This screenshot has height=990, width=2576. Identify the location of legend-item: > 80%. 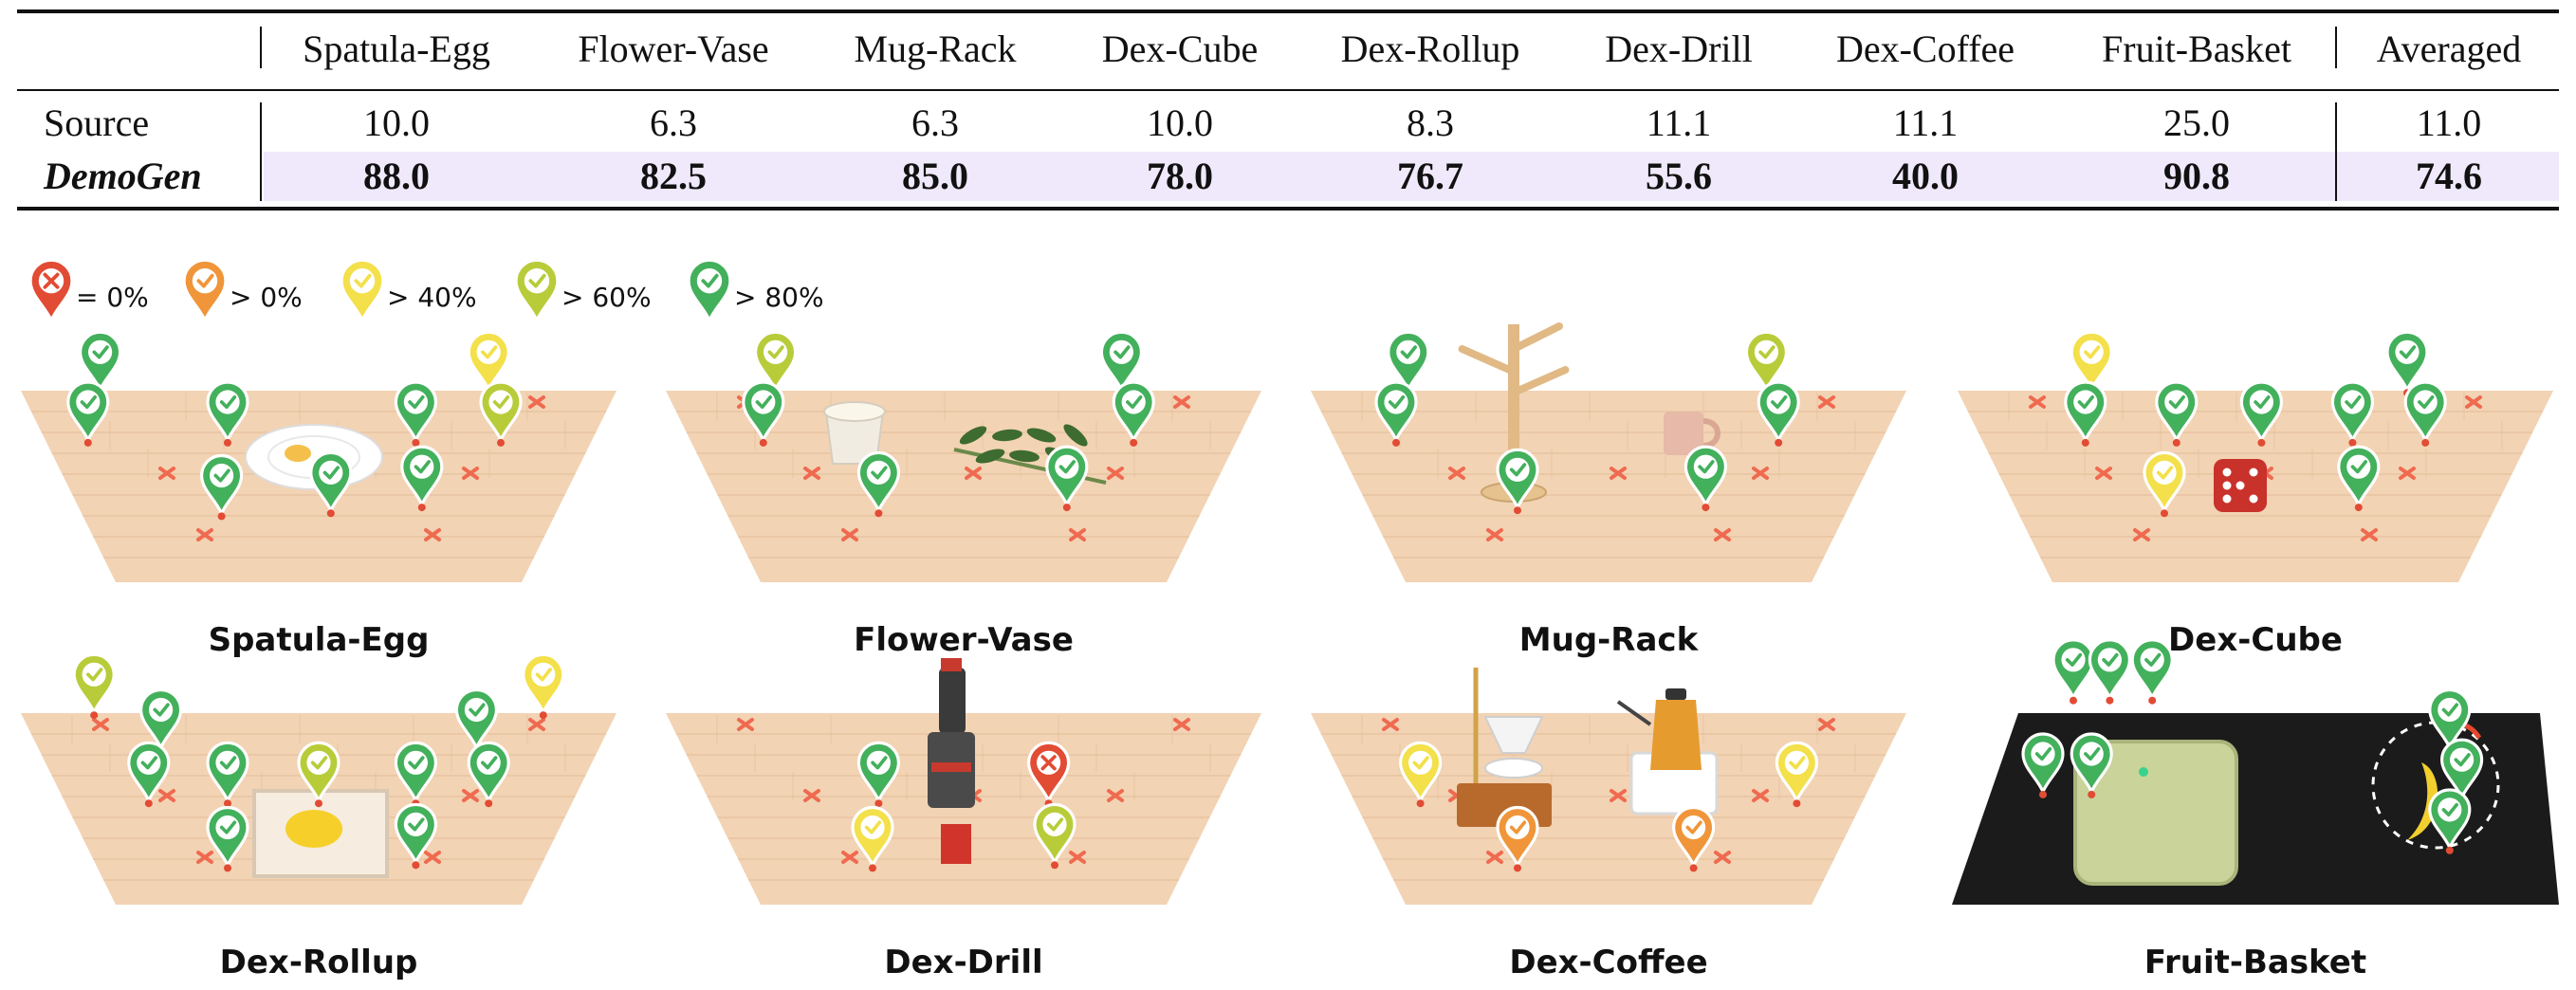
(767, 292).